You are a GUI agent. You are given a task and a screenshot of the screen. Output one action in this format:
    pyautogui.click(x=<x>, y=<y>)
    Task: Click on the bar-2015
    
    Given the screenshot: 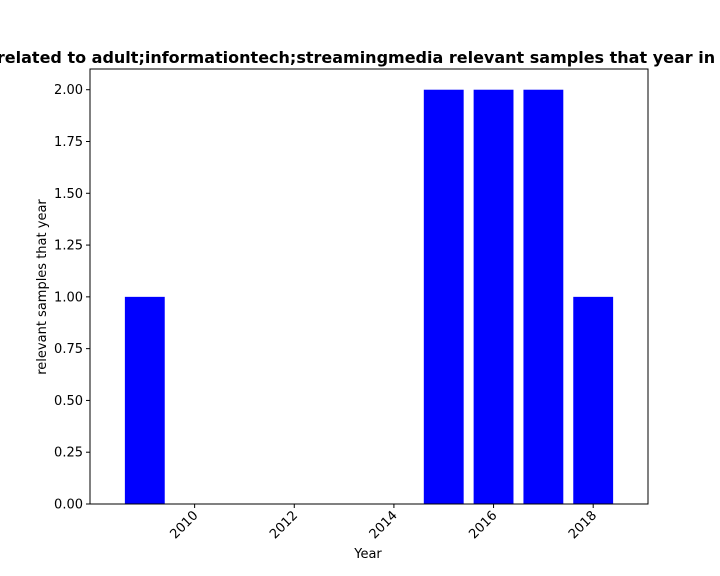 What is the action you would take?
    pyautogui.click(x=443, y=296)
    